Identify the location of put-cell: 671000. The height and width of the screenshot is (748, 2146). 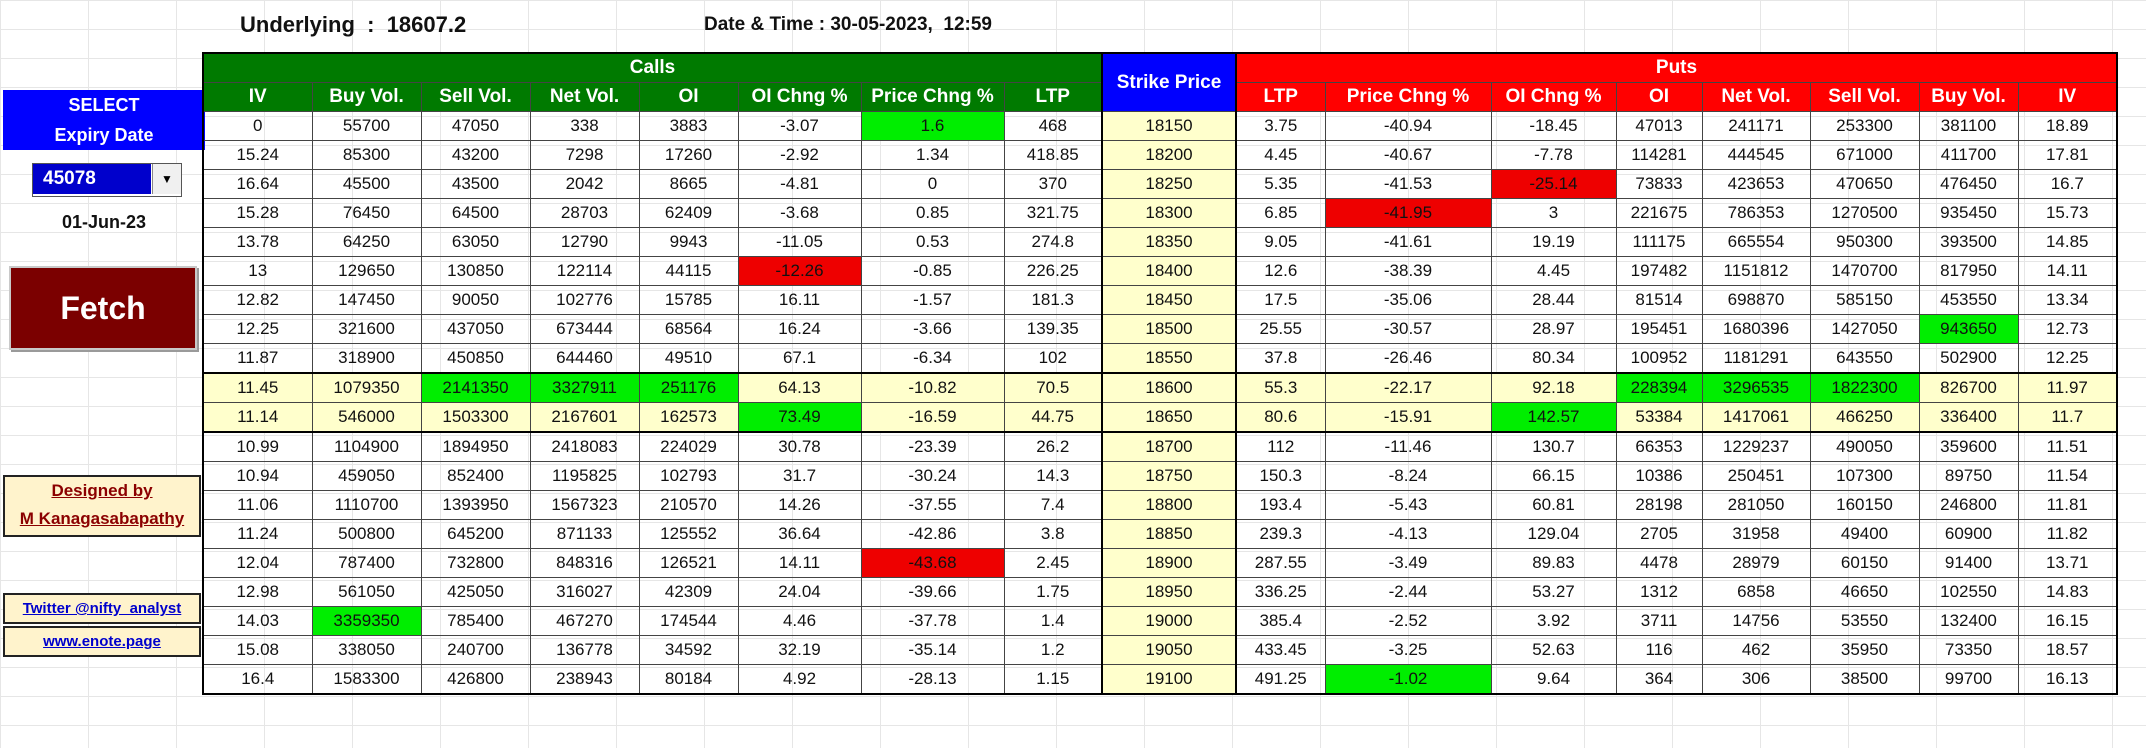
(1864, 155).